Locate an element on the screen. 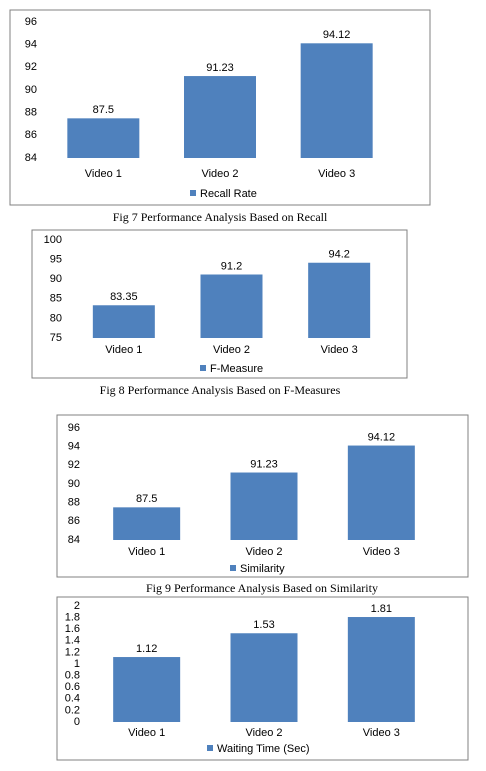 The height and width of the screenshot is (771, 486). y-tick-label: 0.2 is located at coordinates (72, 710).